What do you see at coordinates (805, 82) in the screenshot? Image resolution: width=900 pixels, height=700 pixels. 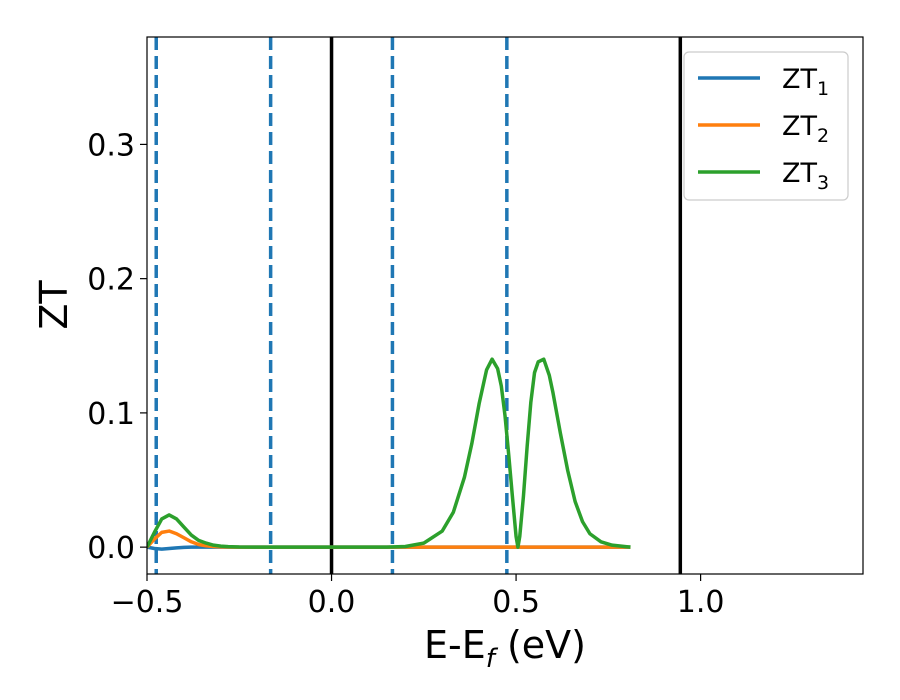 I see `legend-label: ZT1` at bounding box center [805, 82].